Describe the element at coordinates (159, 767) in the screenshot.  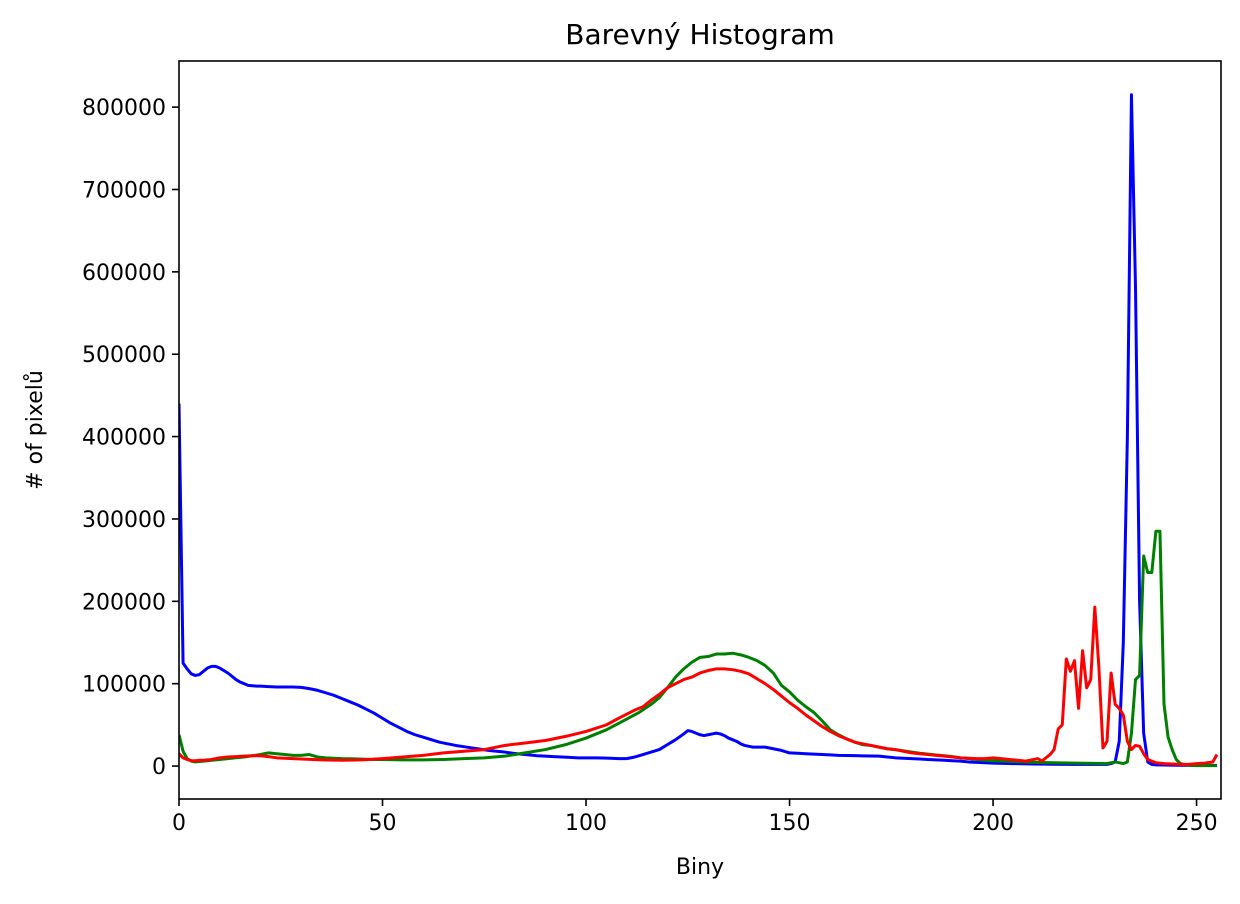
I see `y-tick-label: 0` at that location.